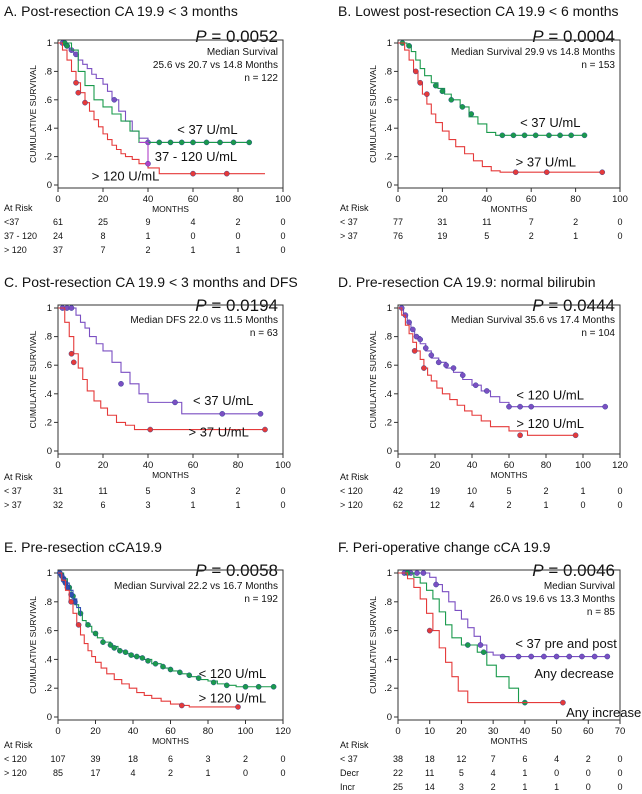 Image resolution: width=642 pixels, height=794 pixels. I want to click on panel-f-ylabel: CUMULATIVE SURVIVAL, so click(373, 645).